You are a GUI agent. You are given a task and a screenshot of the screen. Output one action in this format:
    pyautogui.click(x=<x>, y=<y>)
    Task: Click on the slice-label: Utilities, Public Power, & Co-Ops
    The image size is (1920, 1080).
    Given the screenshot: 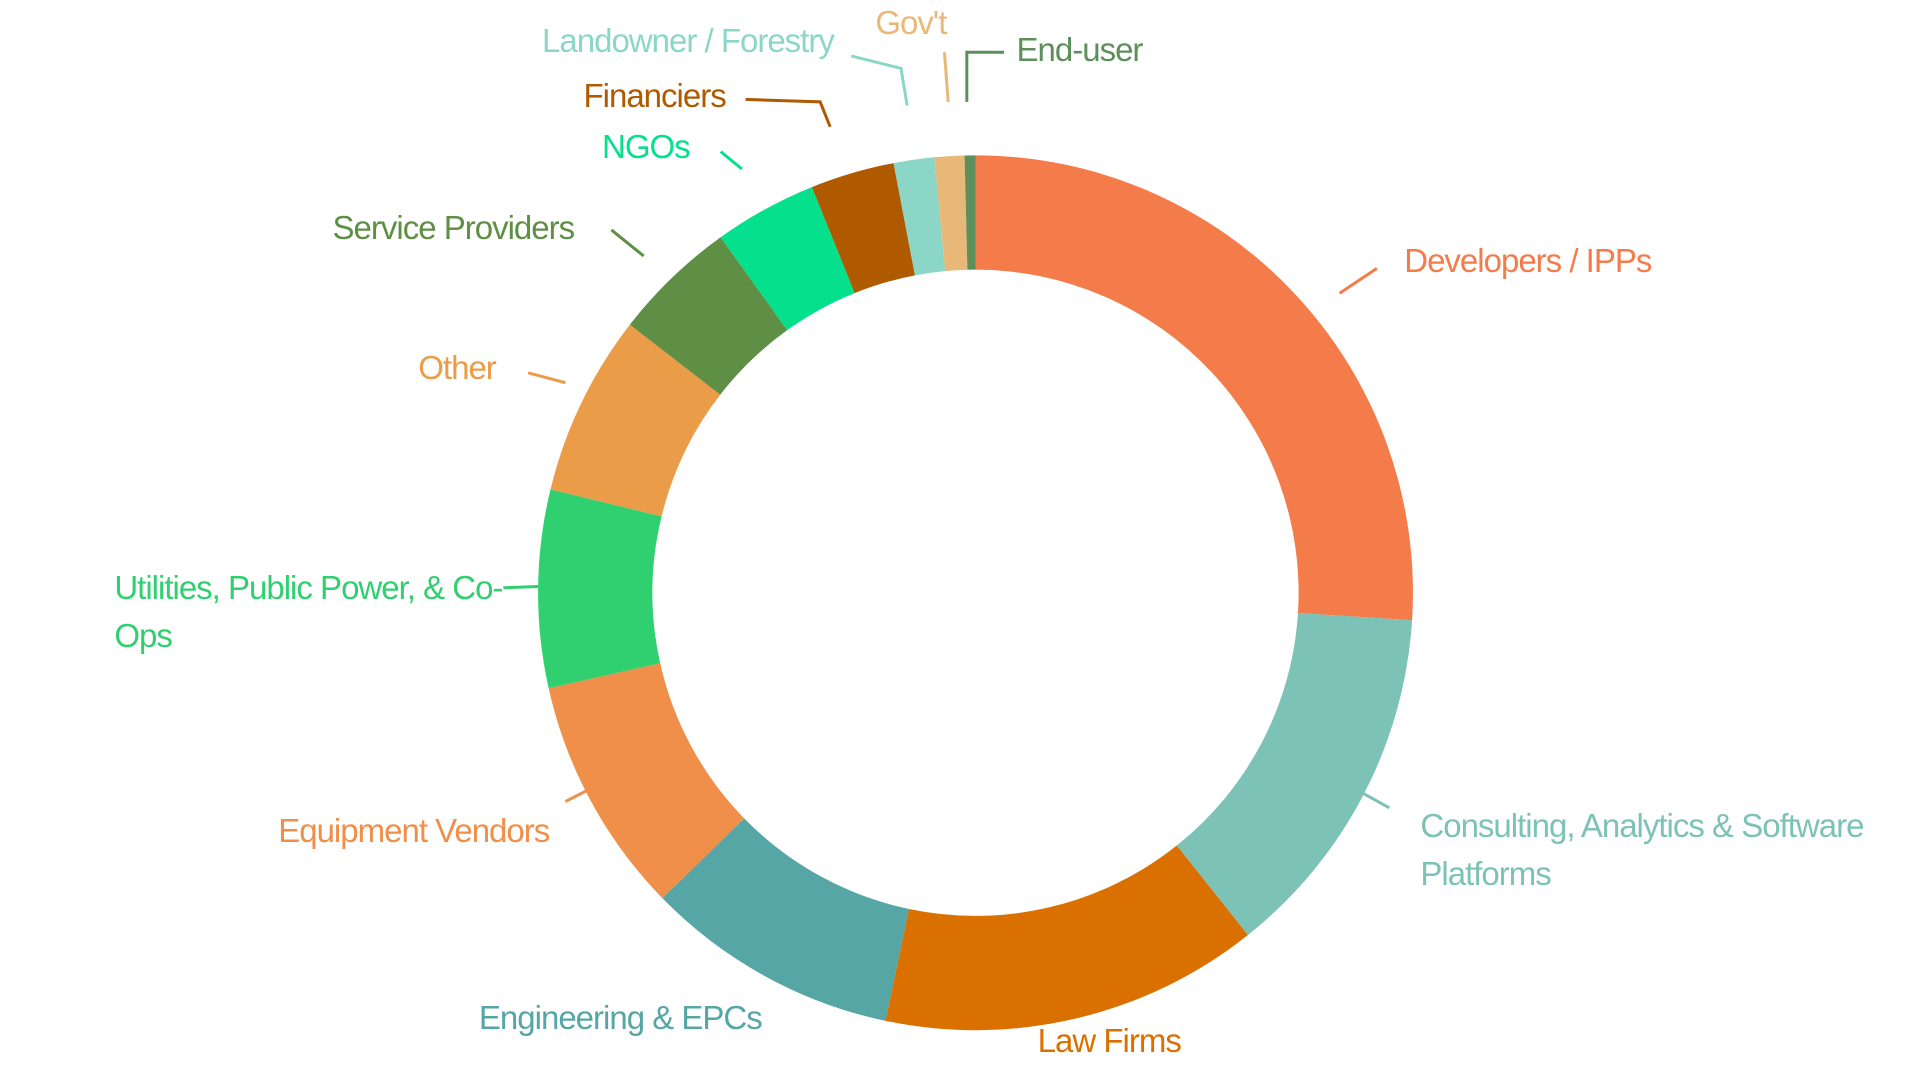 What is the action you would take?
    pyautogui.click(x=308, y=612)
    